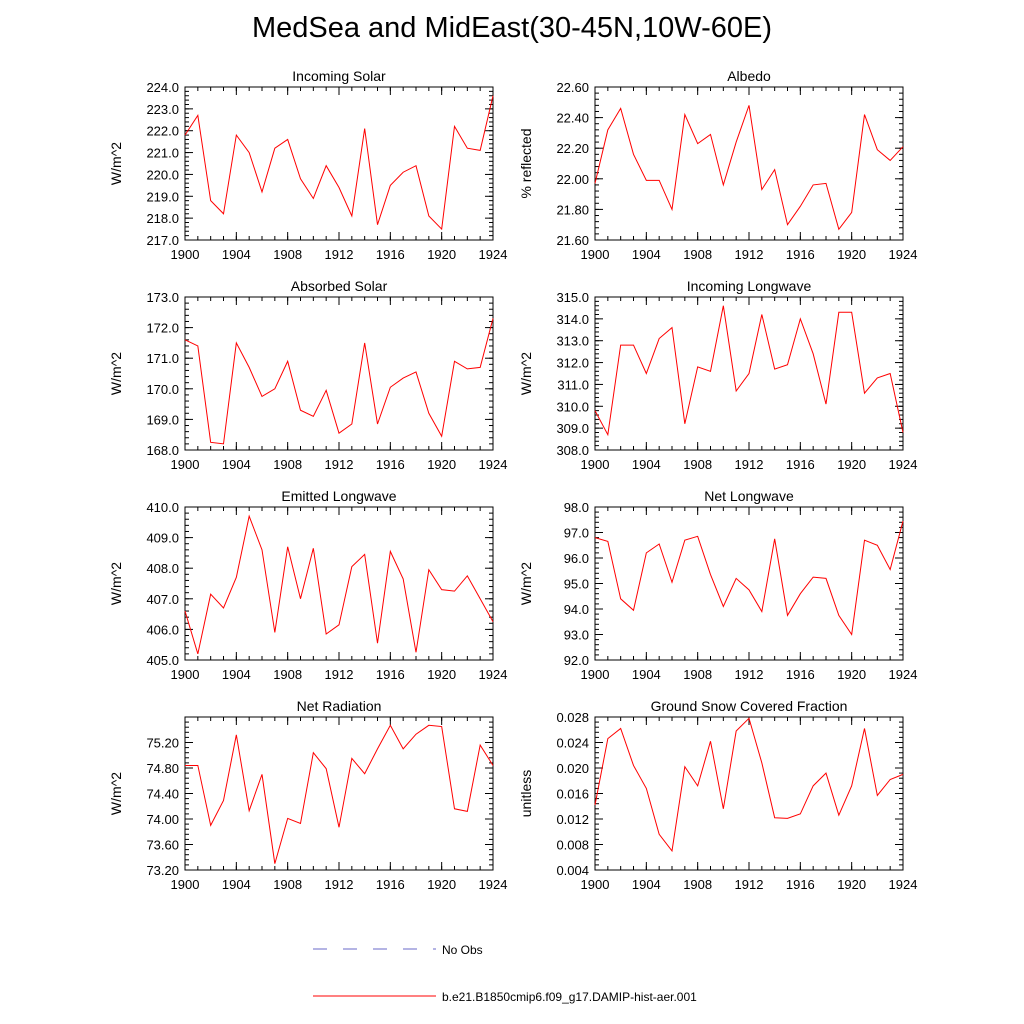 This screenshot has height=1024, width=1024. Describe the element at coordinates (162, 358) in the screenshot. I see `y-tick-label: 171.0` at that location.